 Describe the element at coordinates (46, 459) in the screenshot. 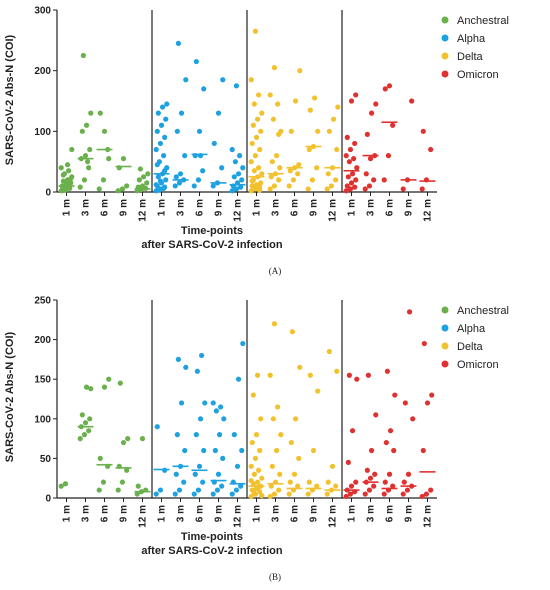

I see `y-tick-label: 50` at that location.